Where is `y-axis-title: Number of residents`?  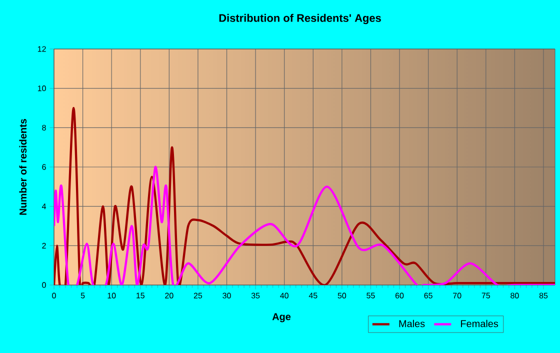
y-axis-title: Number of residents is located at coordinates (23, 166).